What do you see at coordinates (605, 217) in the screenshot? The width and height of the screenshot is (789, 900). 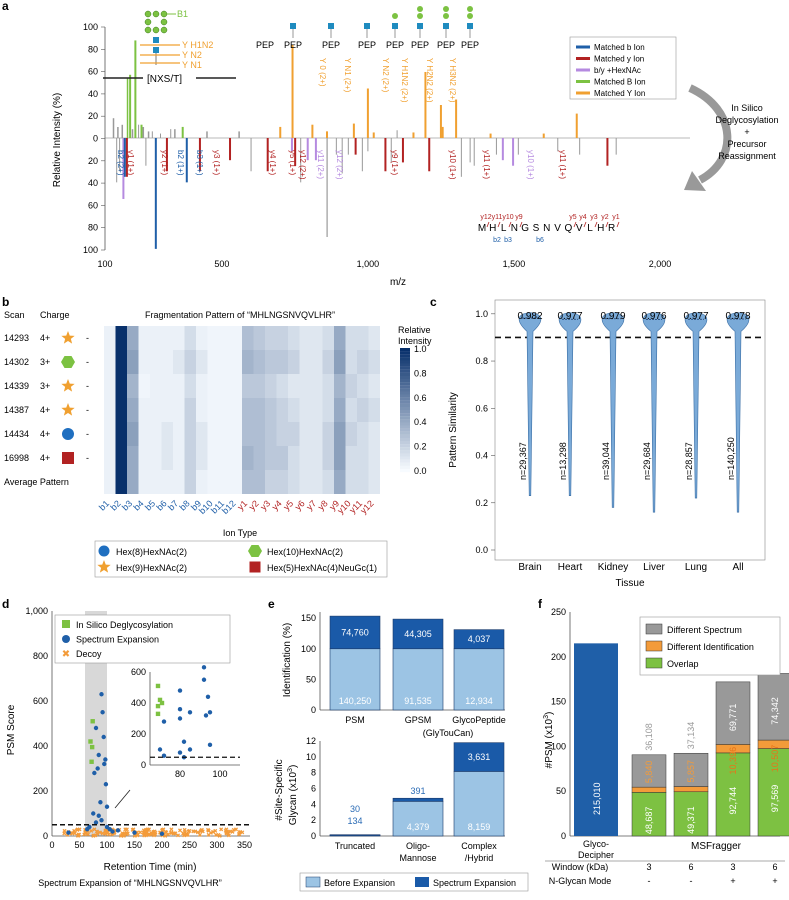 I see `y-ion-marker: y2` at bounding box center [605, 217].